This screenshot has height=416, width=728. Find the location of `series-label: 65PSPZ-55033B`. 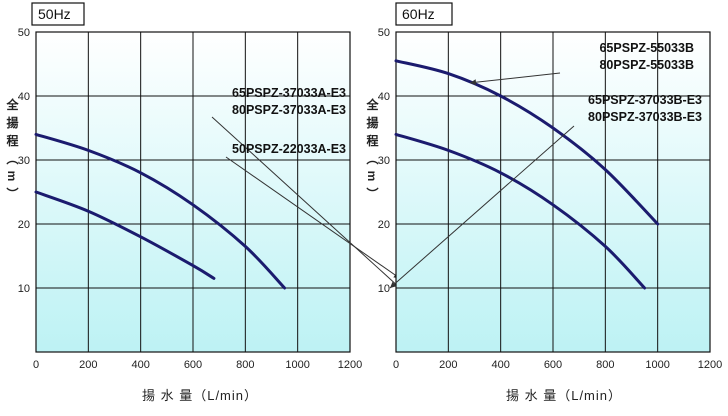

series-label: 65PSPZ-55033B is located at coordinates (646, 48).